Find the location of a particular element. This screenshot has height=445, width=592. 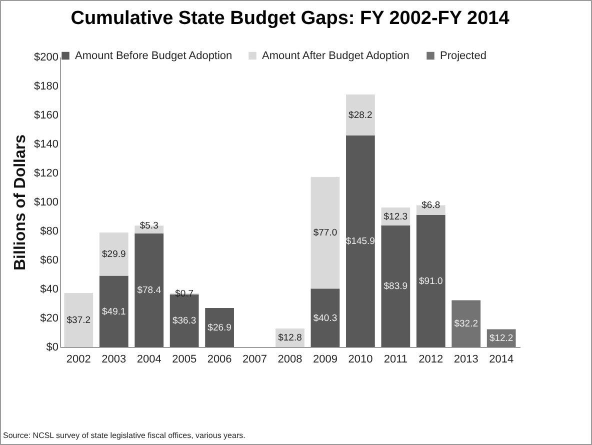

data-label: $12.2 is located at coordinates (501, 338).